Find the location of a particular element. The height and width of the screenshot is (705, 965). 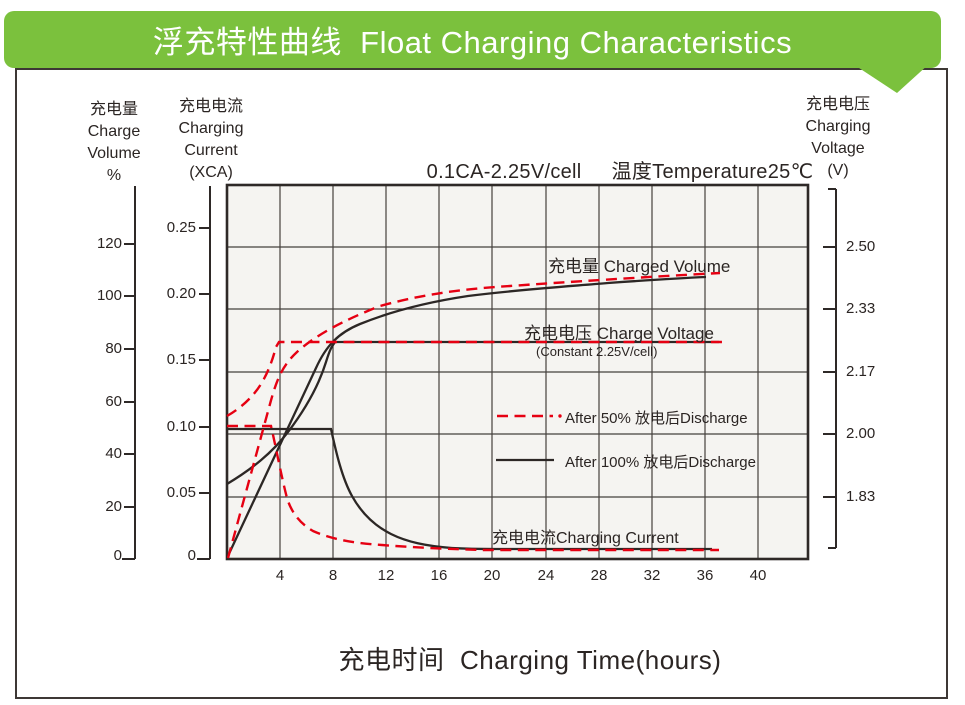

time-tick-4: 4 is located at coordinates (280, 575).